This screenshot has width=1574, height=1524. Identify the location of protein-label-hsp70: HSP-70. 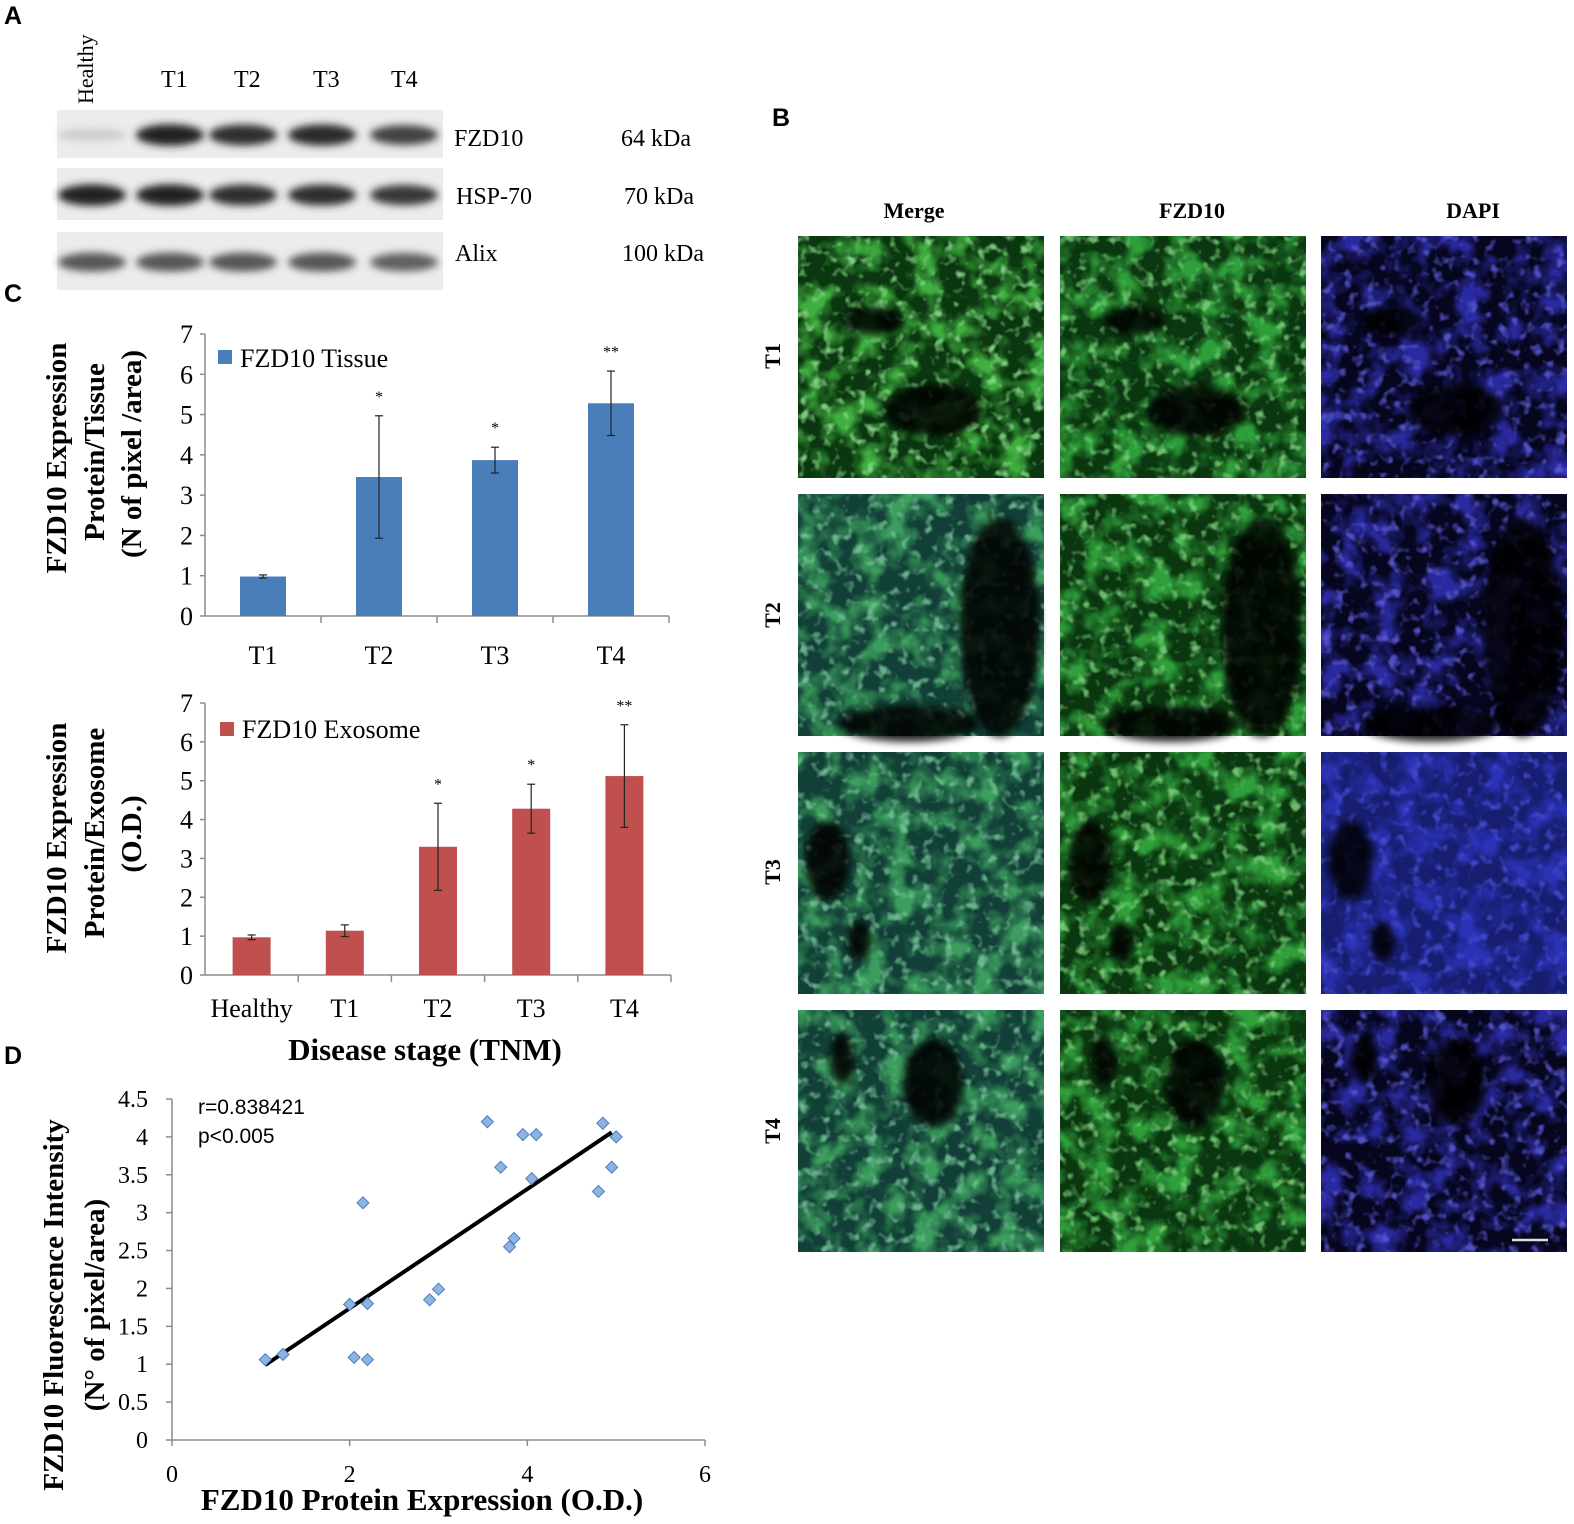
(494, 197).